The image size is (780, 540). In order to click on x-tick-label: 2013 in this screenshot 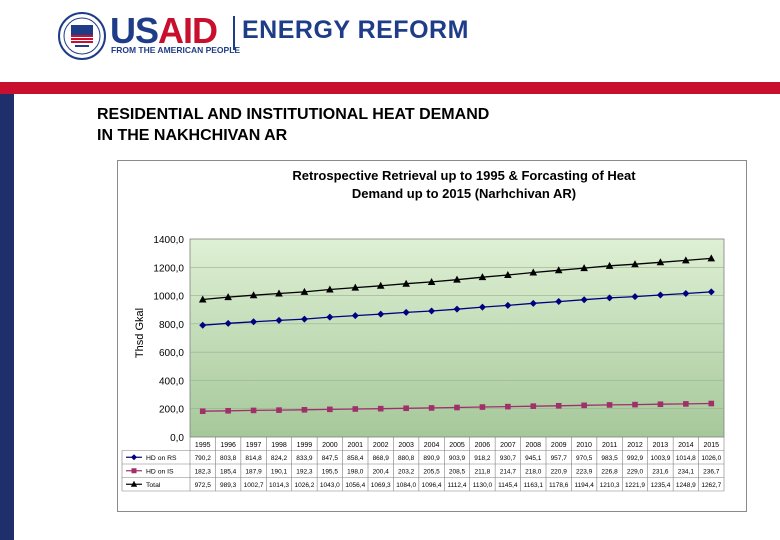, I will do `click(661, 445)`.